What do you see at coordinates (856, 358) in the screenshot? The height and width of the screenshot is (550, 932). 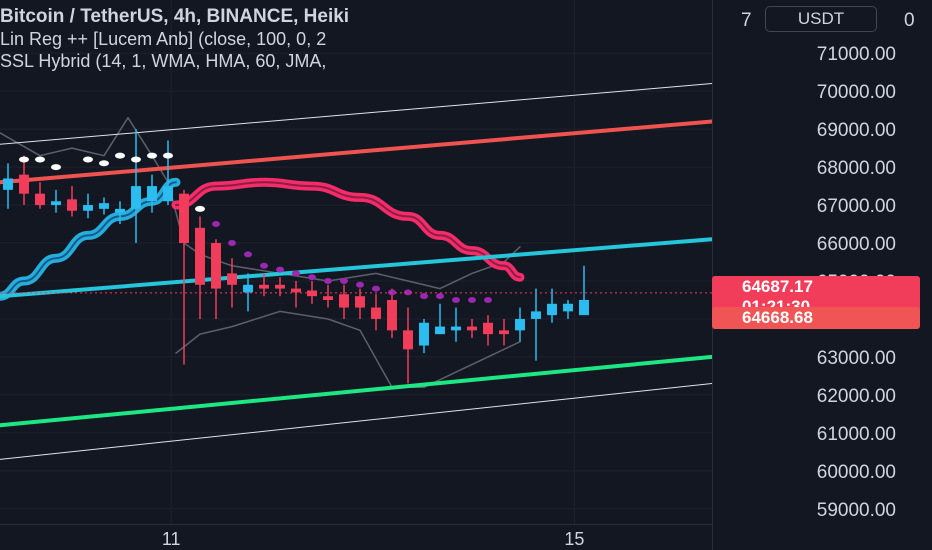 I see `price-tick-label: 63000.00` at bounding box center [856, 358].